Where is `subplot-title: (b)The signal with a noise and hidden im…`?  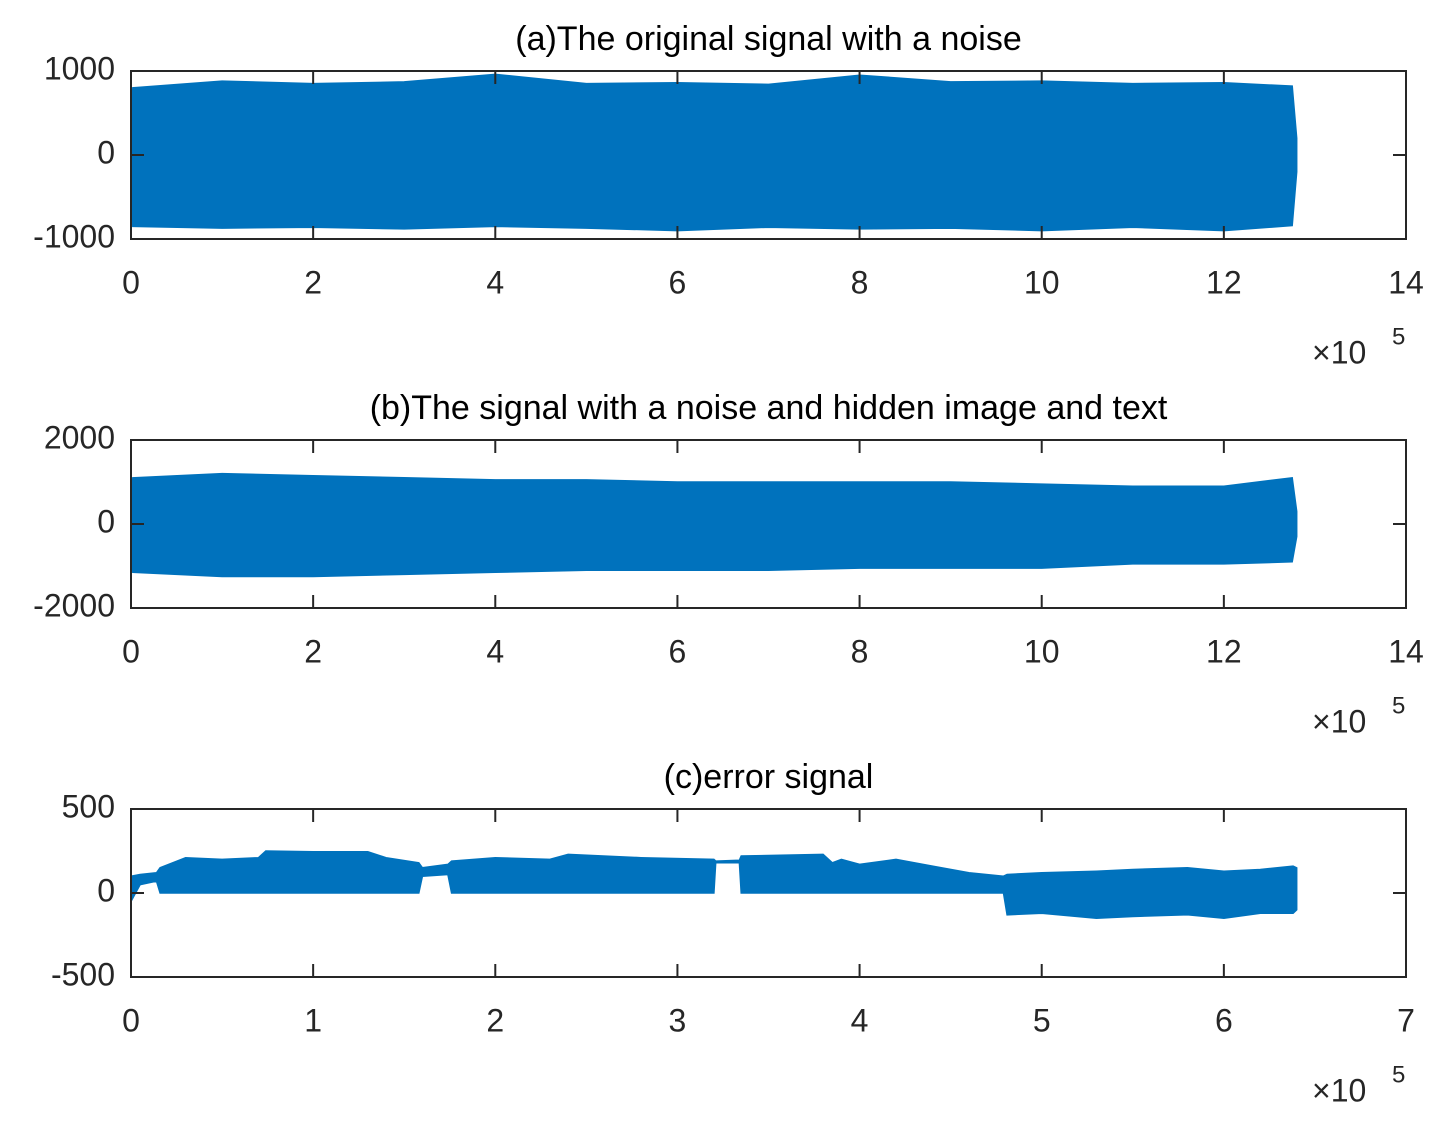 subplot-title: (b)The signal with a noise and hidden im… is located at coordinates (769, 408).